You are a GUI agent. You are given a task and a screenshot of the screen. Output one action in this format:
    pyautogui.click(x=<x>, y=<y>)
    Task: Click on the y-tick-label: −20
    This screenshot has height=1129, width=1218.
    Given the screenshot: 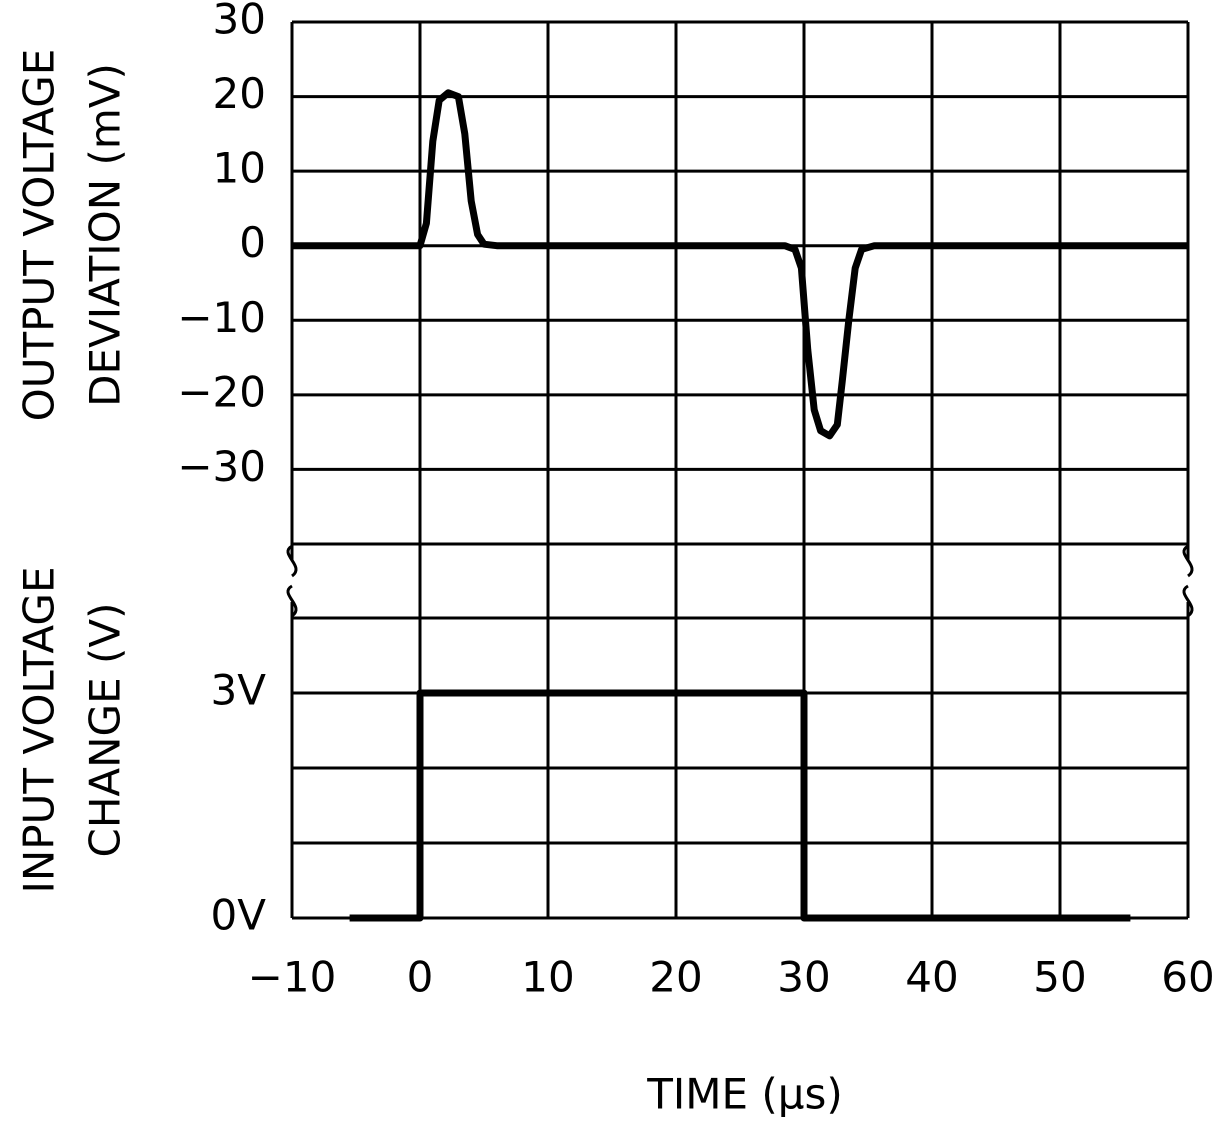 What is the action you would take?
    pyautogui.click(x=221, y=391)
    